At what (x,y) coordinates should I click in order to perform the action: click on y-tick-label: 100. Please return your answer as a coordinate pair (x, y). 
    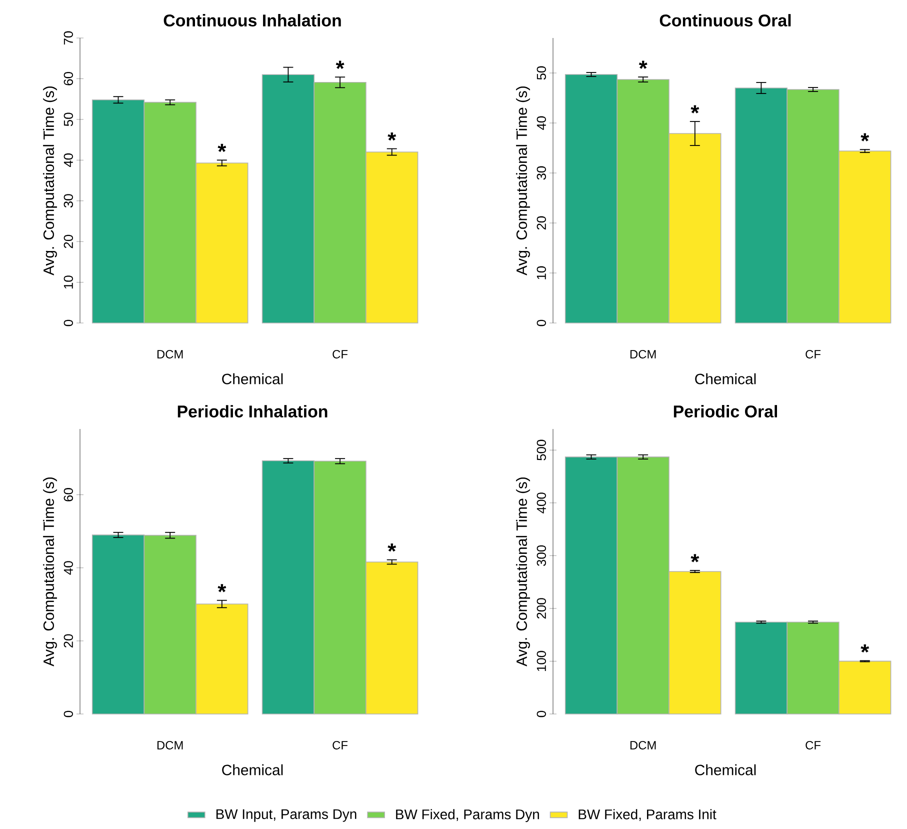
    Looking at the image, I should click on (541, 661).